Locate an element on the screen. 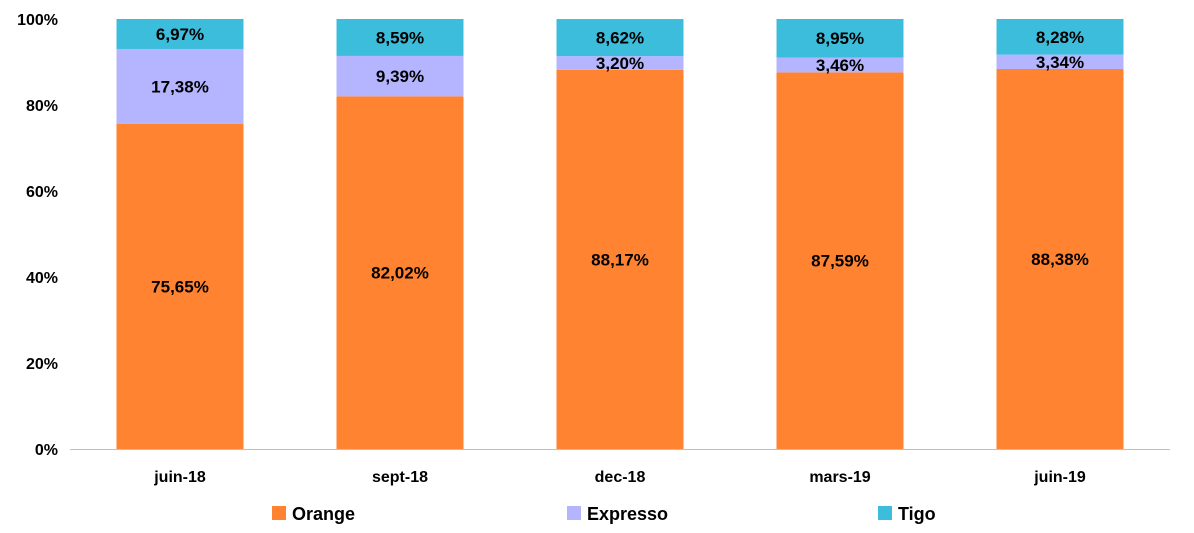 The height and width of the screenshot is (533, 1194). data-label-orange-juin-18: 75,65% is located at coordinates (180, 286).